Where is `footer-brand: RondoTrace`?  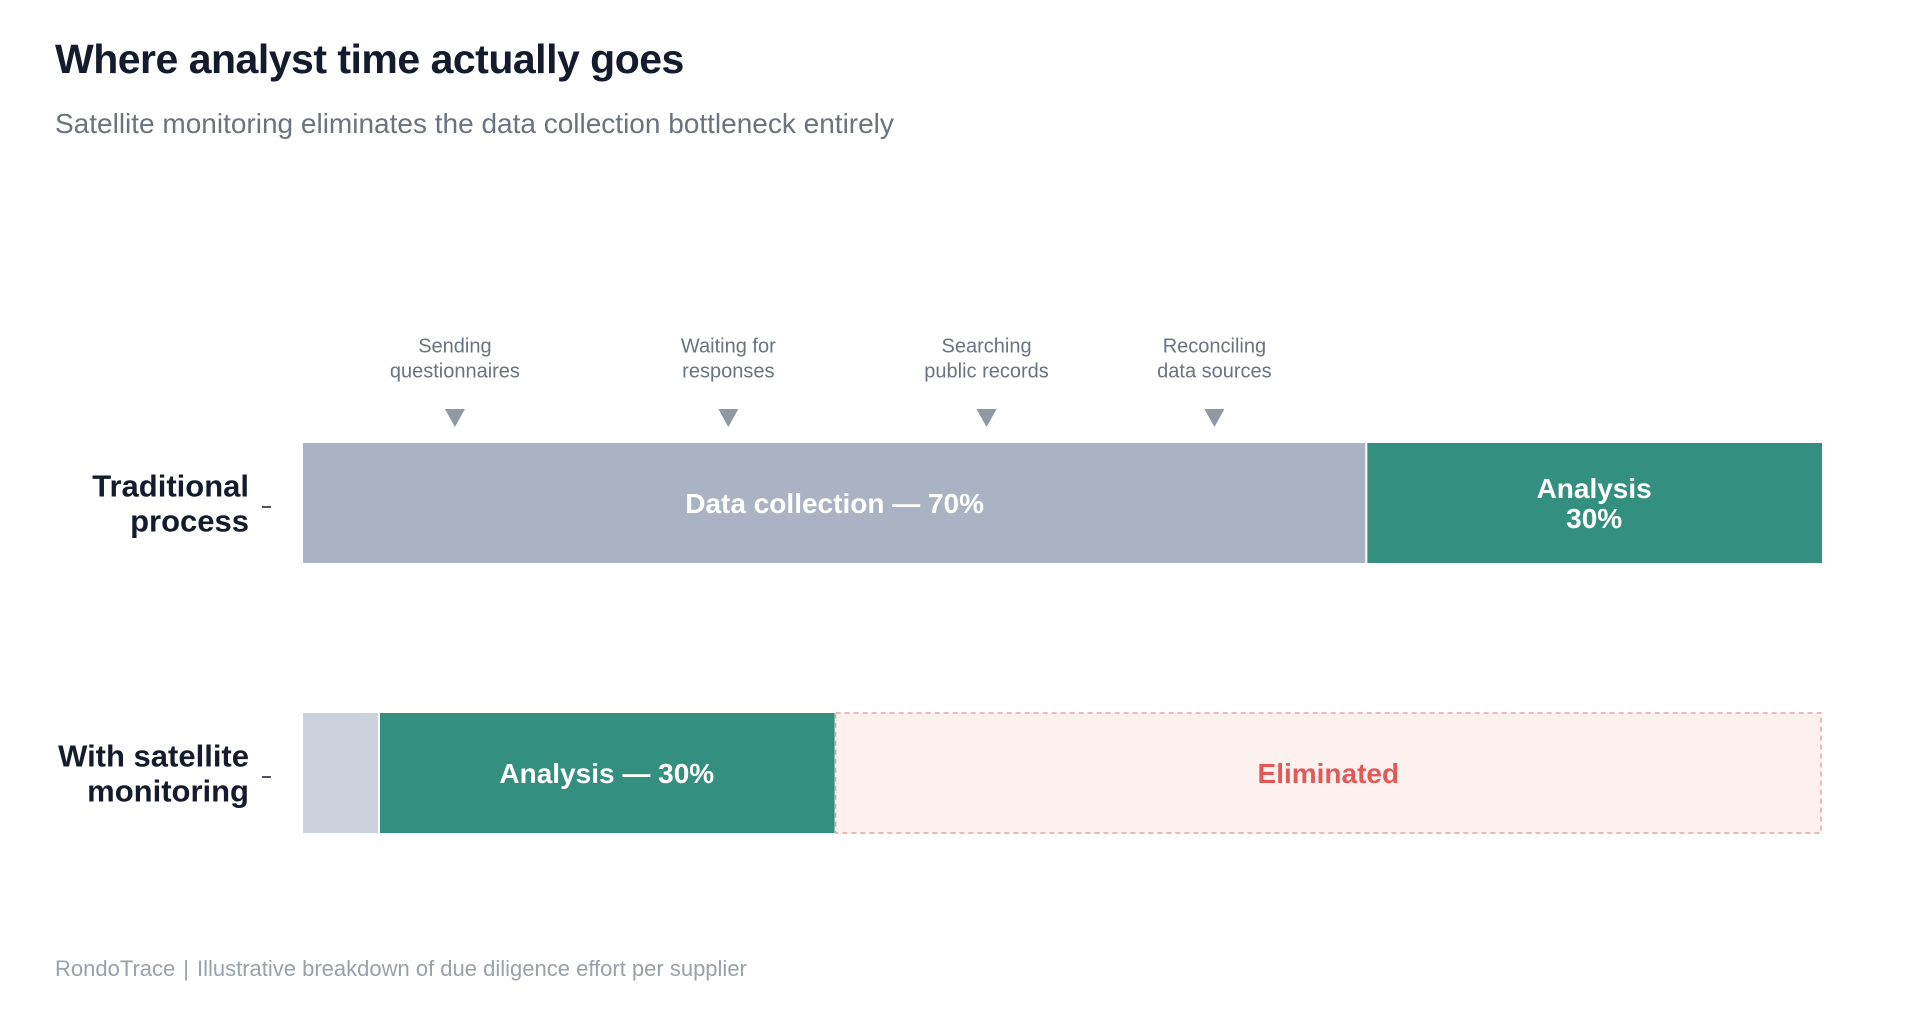 footer-brand: RondoTrace is located at coordinates (115, 968).